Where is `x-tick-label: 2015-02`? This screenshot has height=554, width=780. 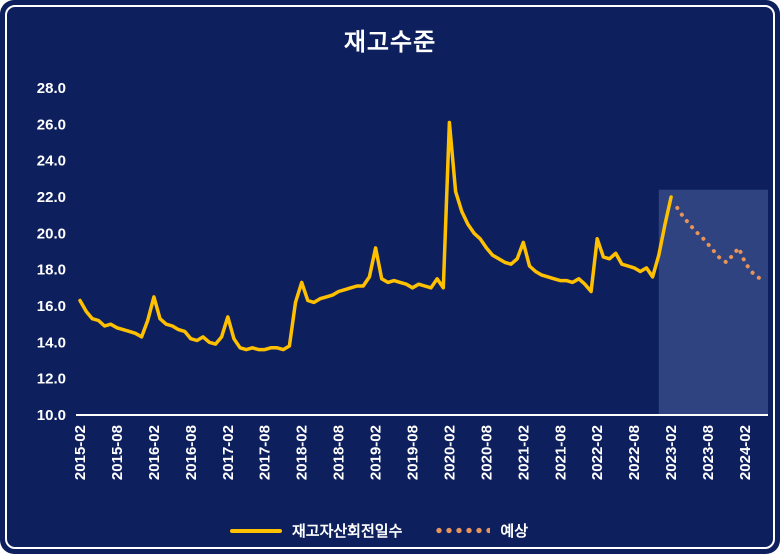 x-tick-label: 2015-02 is located at coordinates (80, 452).